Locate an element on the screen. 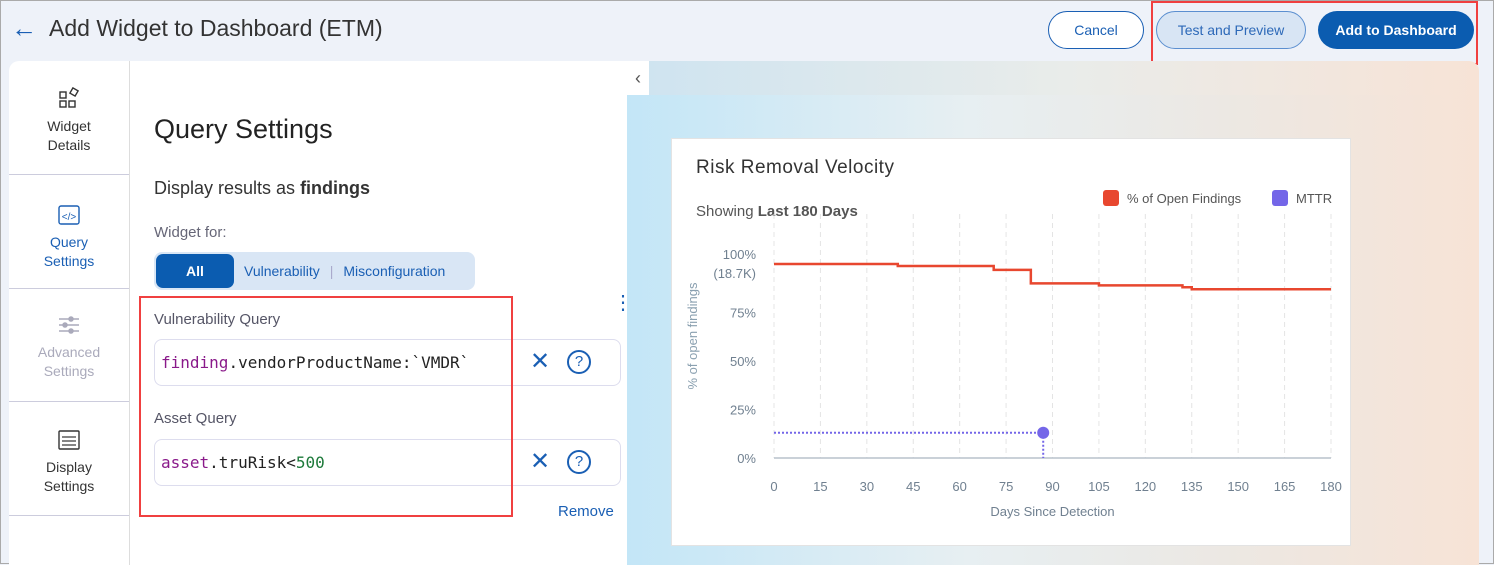 Image resolution: width=1494 pixels, height=565 pixels. x-tick-label: 75 is located at coordinates (1006, 486).